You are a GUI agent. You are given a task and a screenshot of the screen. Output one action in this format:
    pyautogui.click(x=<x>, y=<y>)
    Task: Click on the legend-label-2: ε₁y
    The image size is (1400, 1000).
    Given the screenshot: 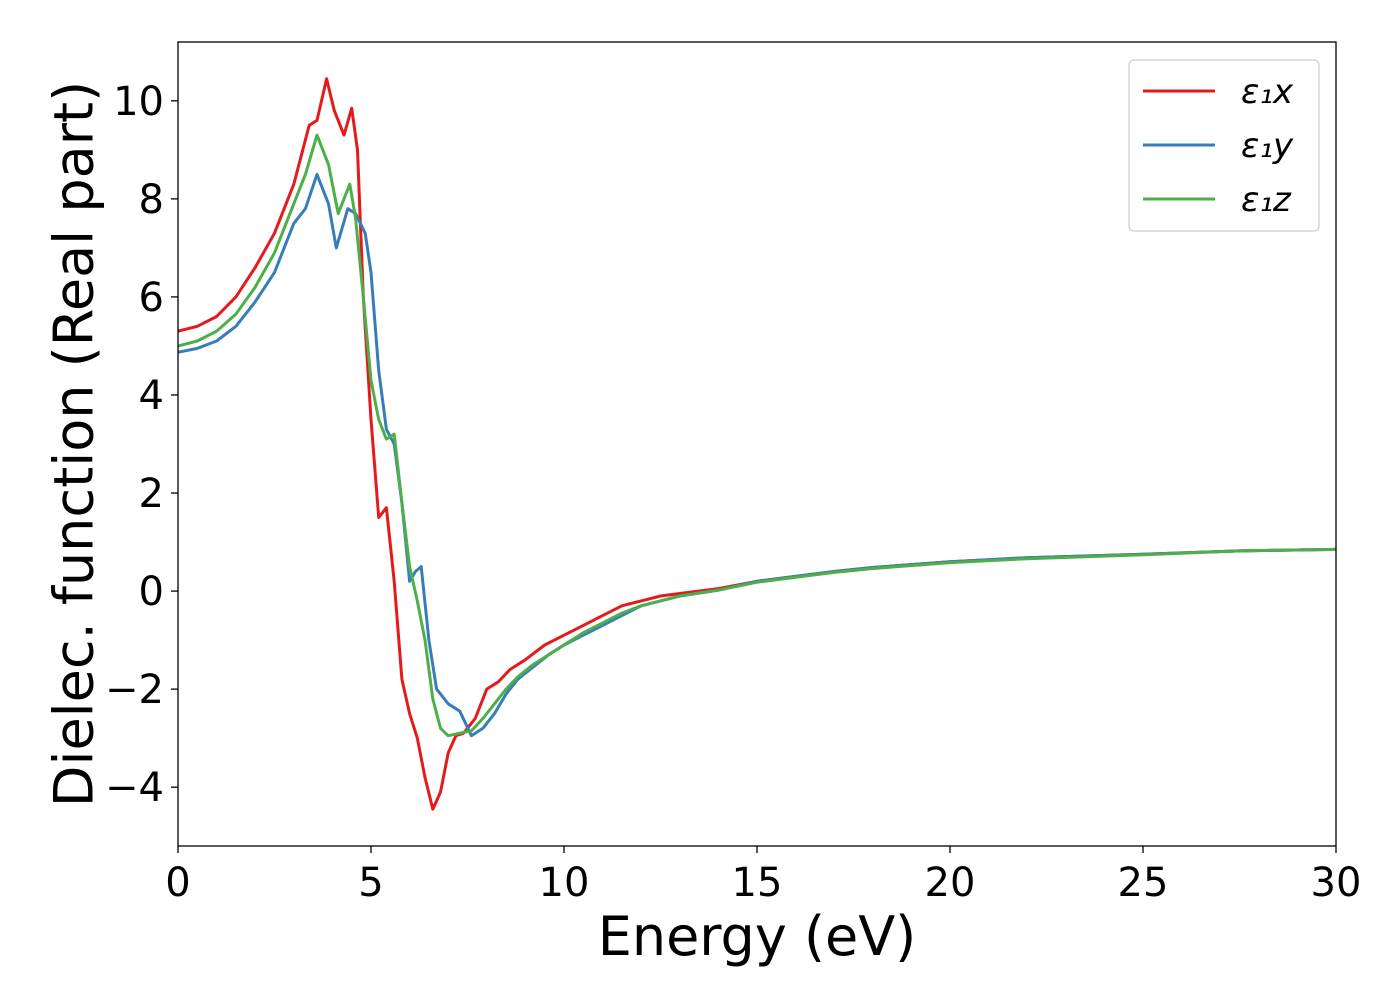 What is the action you would take?
    pyautogui.click(x=1267, y=146)
    